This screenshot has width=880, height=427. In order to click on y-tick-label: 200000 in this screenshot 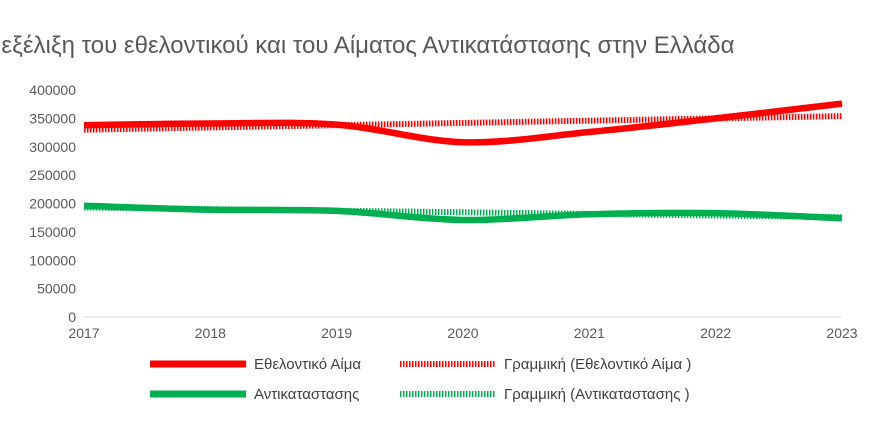, I will do `click(52, 204)`.